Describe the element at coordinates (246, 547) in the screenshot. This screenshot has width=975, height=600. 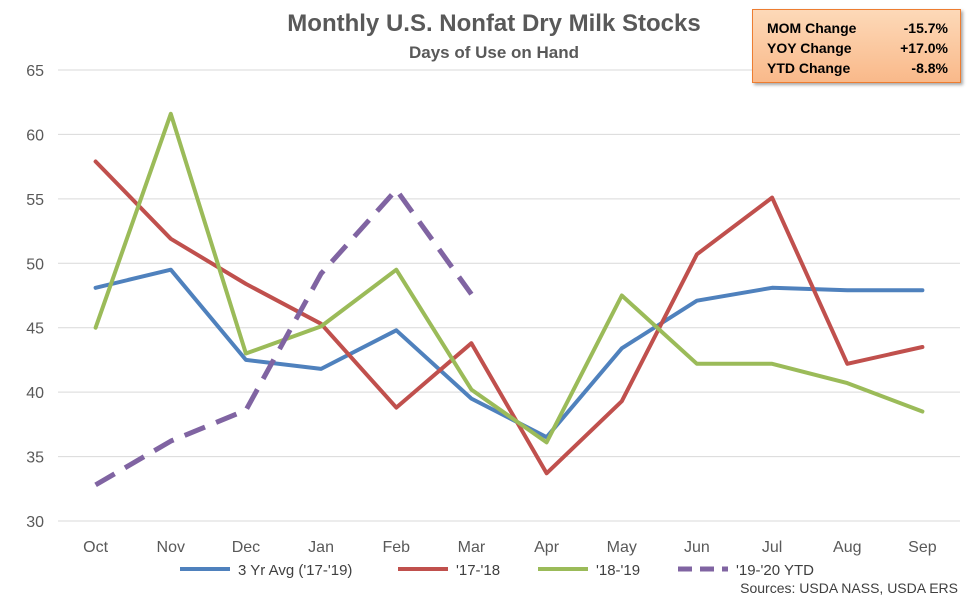
I see `x-tick-label: Dec` at that location.